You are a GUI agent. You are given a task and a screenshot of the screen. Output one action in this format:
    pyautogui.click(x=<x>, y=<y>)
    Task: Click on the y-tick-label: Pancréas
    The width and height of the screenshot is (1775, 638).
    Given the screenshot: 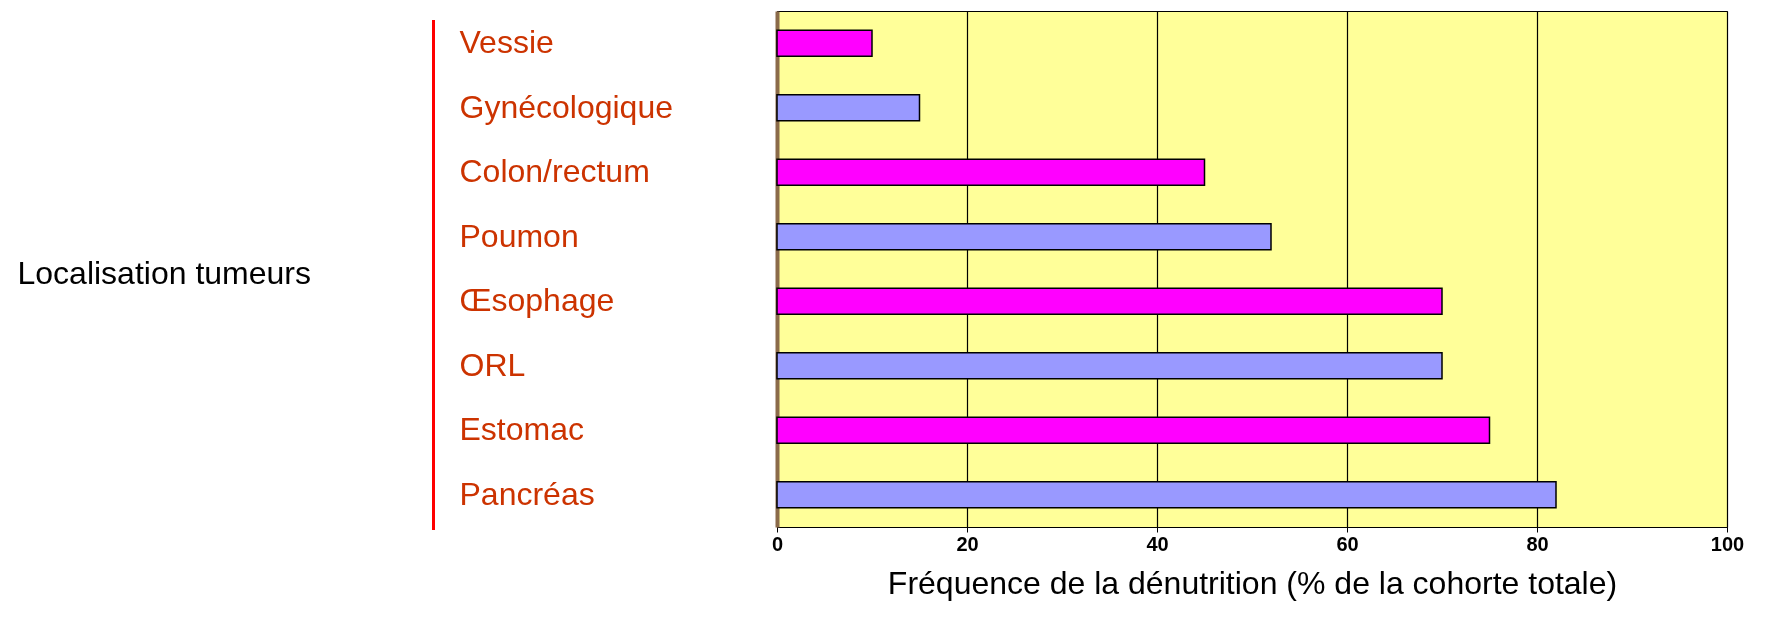 What is the action you would take?
    pyautogui.click(x=527, y=493)
    